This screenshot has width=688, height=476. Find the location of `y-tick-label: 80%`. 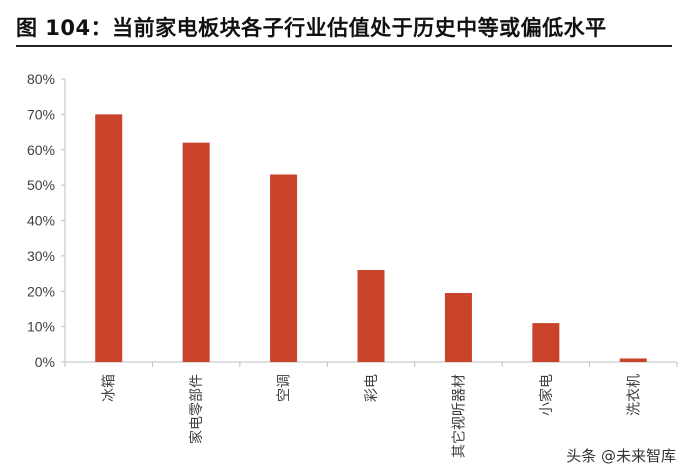

y-tick-label: 80% is located at coordinates (41, 79).